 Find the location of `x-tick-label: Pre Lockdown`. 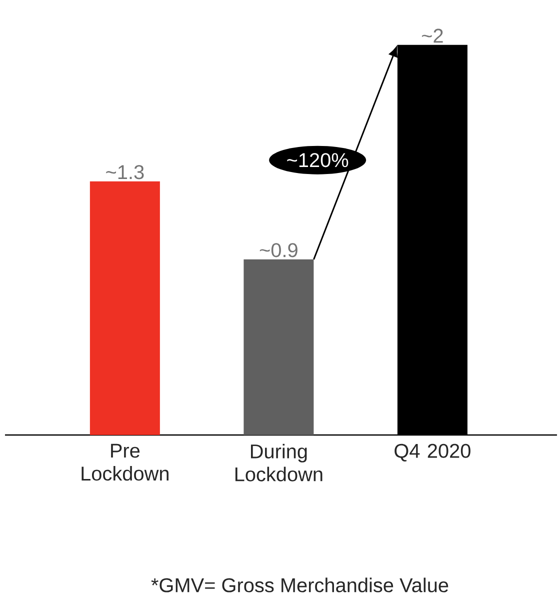

x-tick-label: Pre Lockdown is located at coordinates (125, 462).